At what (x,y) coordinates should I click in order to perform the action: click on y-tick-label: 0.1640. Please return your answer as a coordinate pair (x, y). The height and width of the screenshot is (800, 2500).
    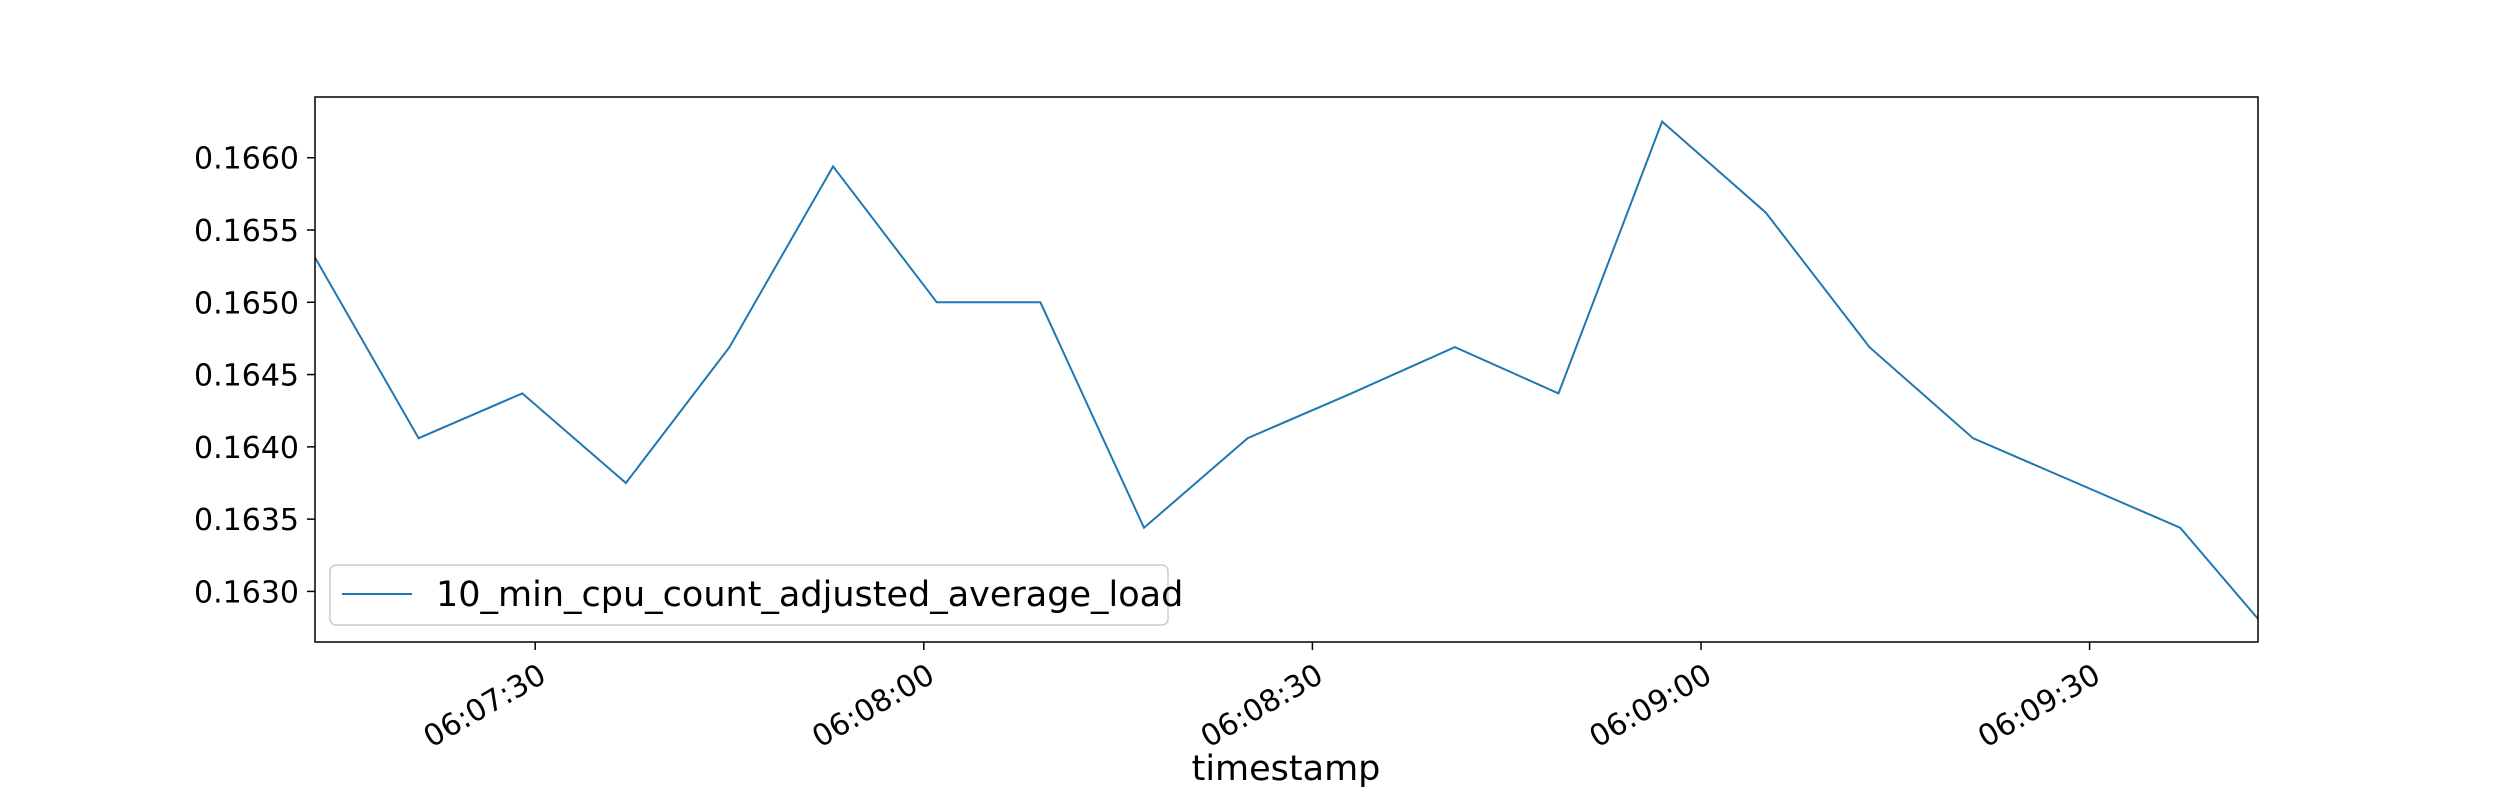
    Looking at the image, I should click on (246, 448).